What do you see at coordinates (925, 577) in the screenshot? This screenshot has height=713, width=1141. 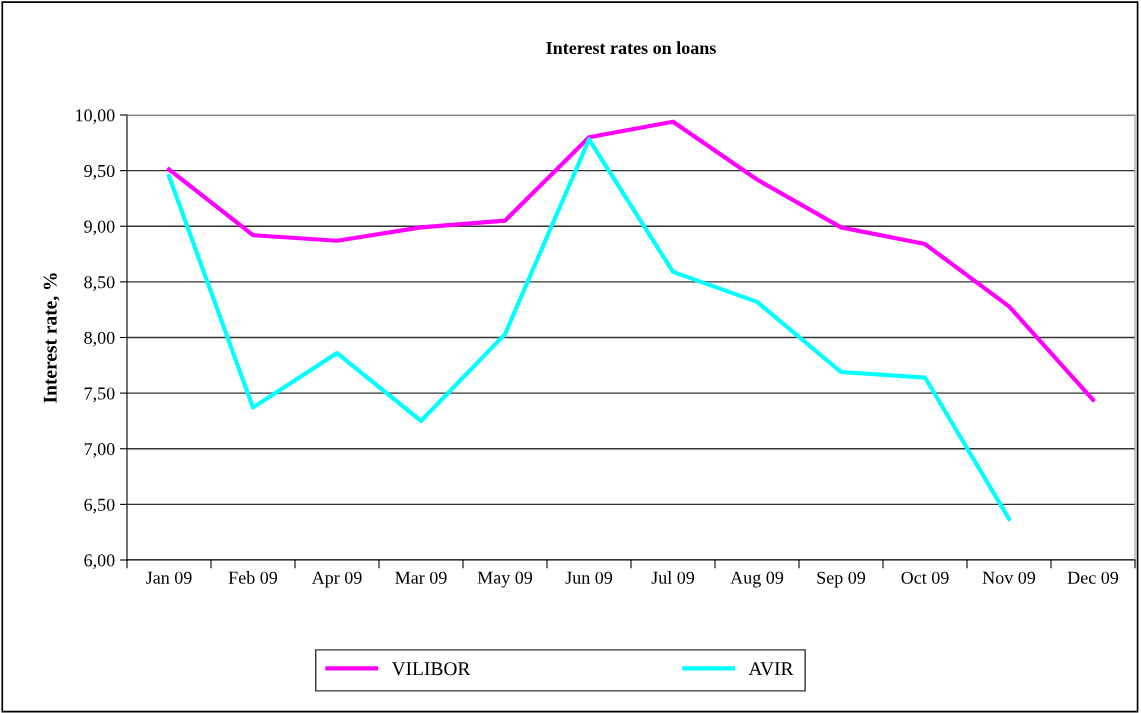 I see `x-tick-label: Oct 09` at bounding box center [925, 577].